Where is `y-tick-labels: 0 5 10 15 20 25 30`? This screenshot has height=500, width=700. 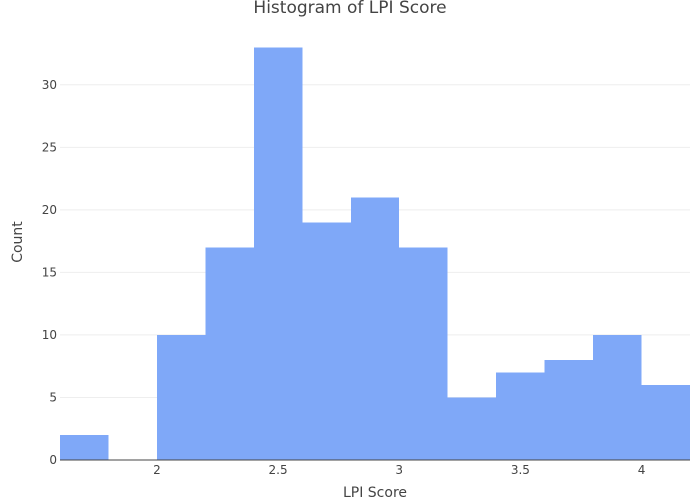 y-tick-labels: 0 5 10 15 20 25 30 is located at coordinates (49, 272).